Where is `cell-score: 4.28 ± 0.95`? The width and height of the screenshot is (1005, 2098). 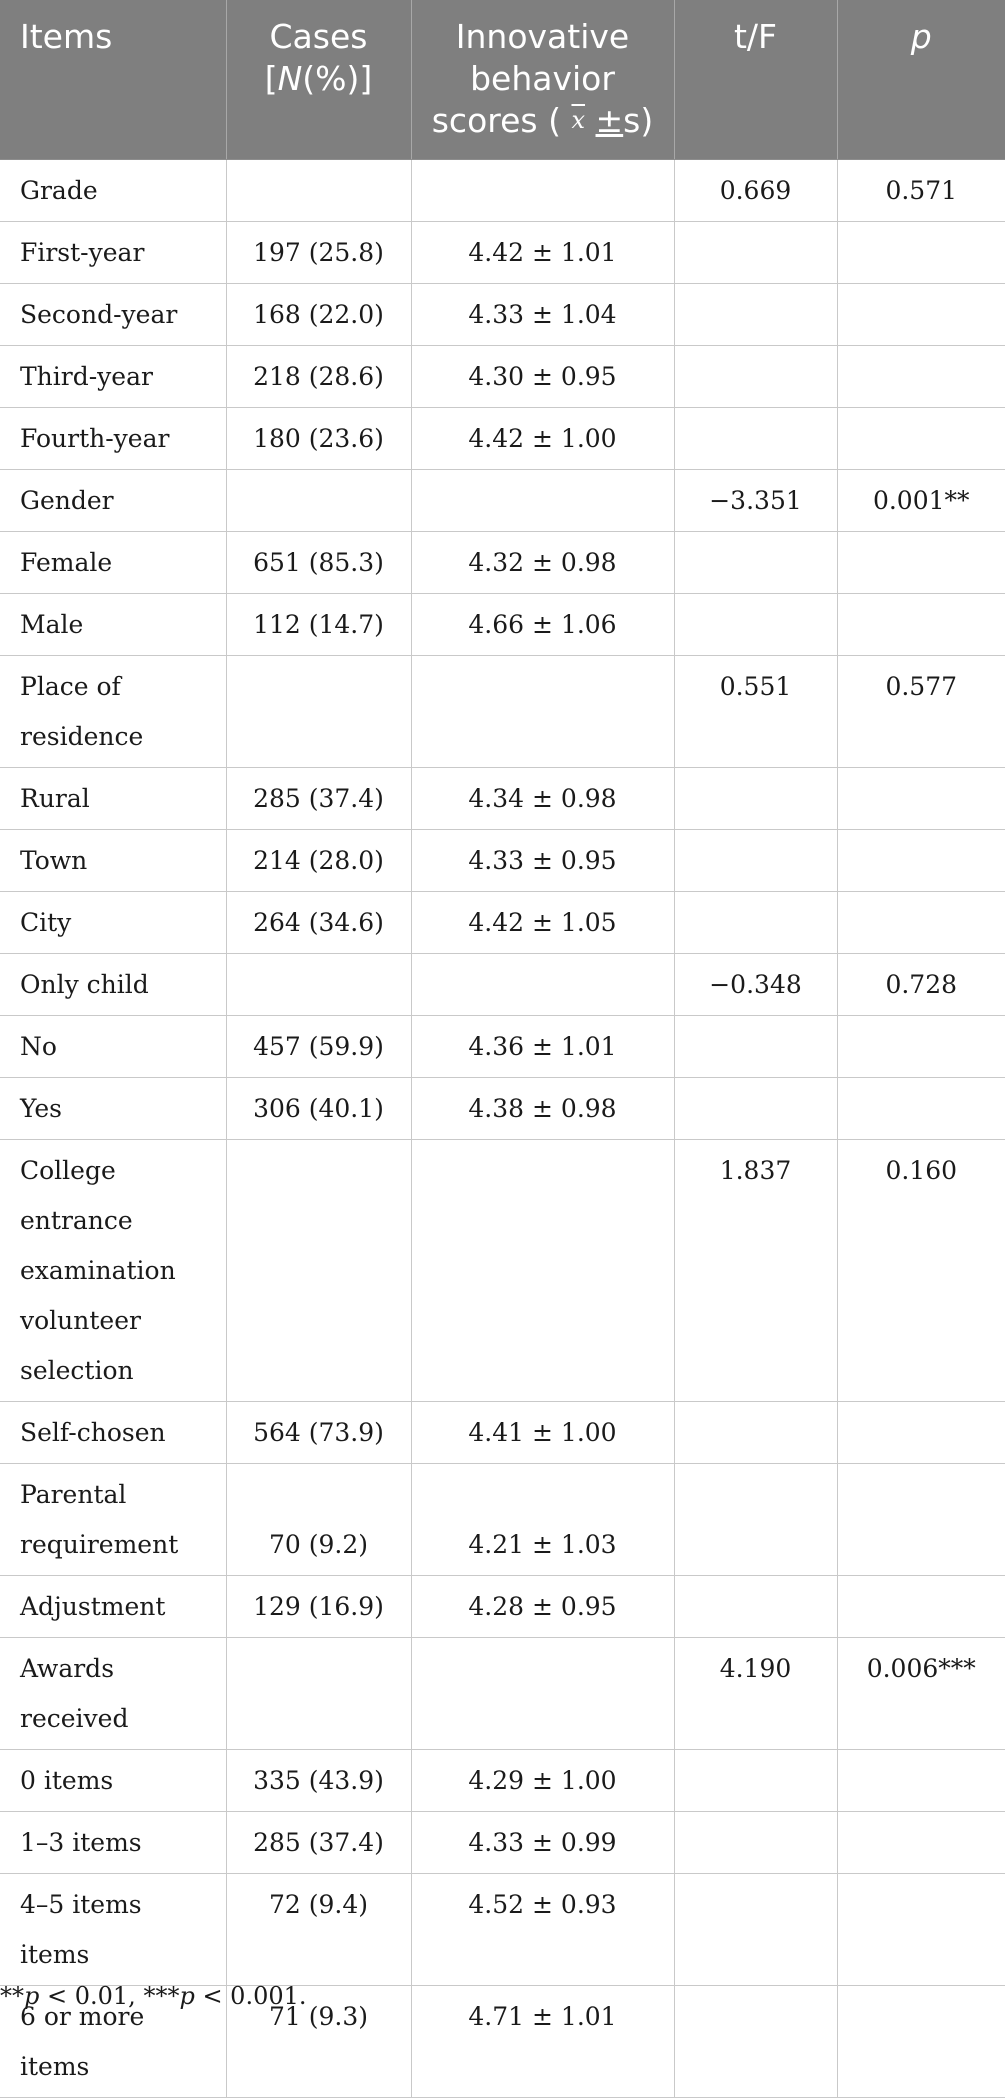 cell-score: 4.28 ± 0.95 is located at coordinates (542, 1606).